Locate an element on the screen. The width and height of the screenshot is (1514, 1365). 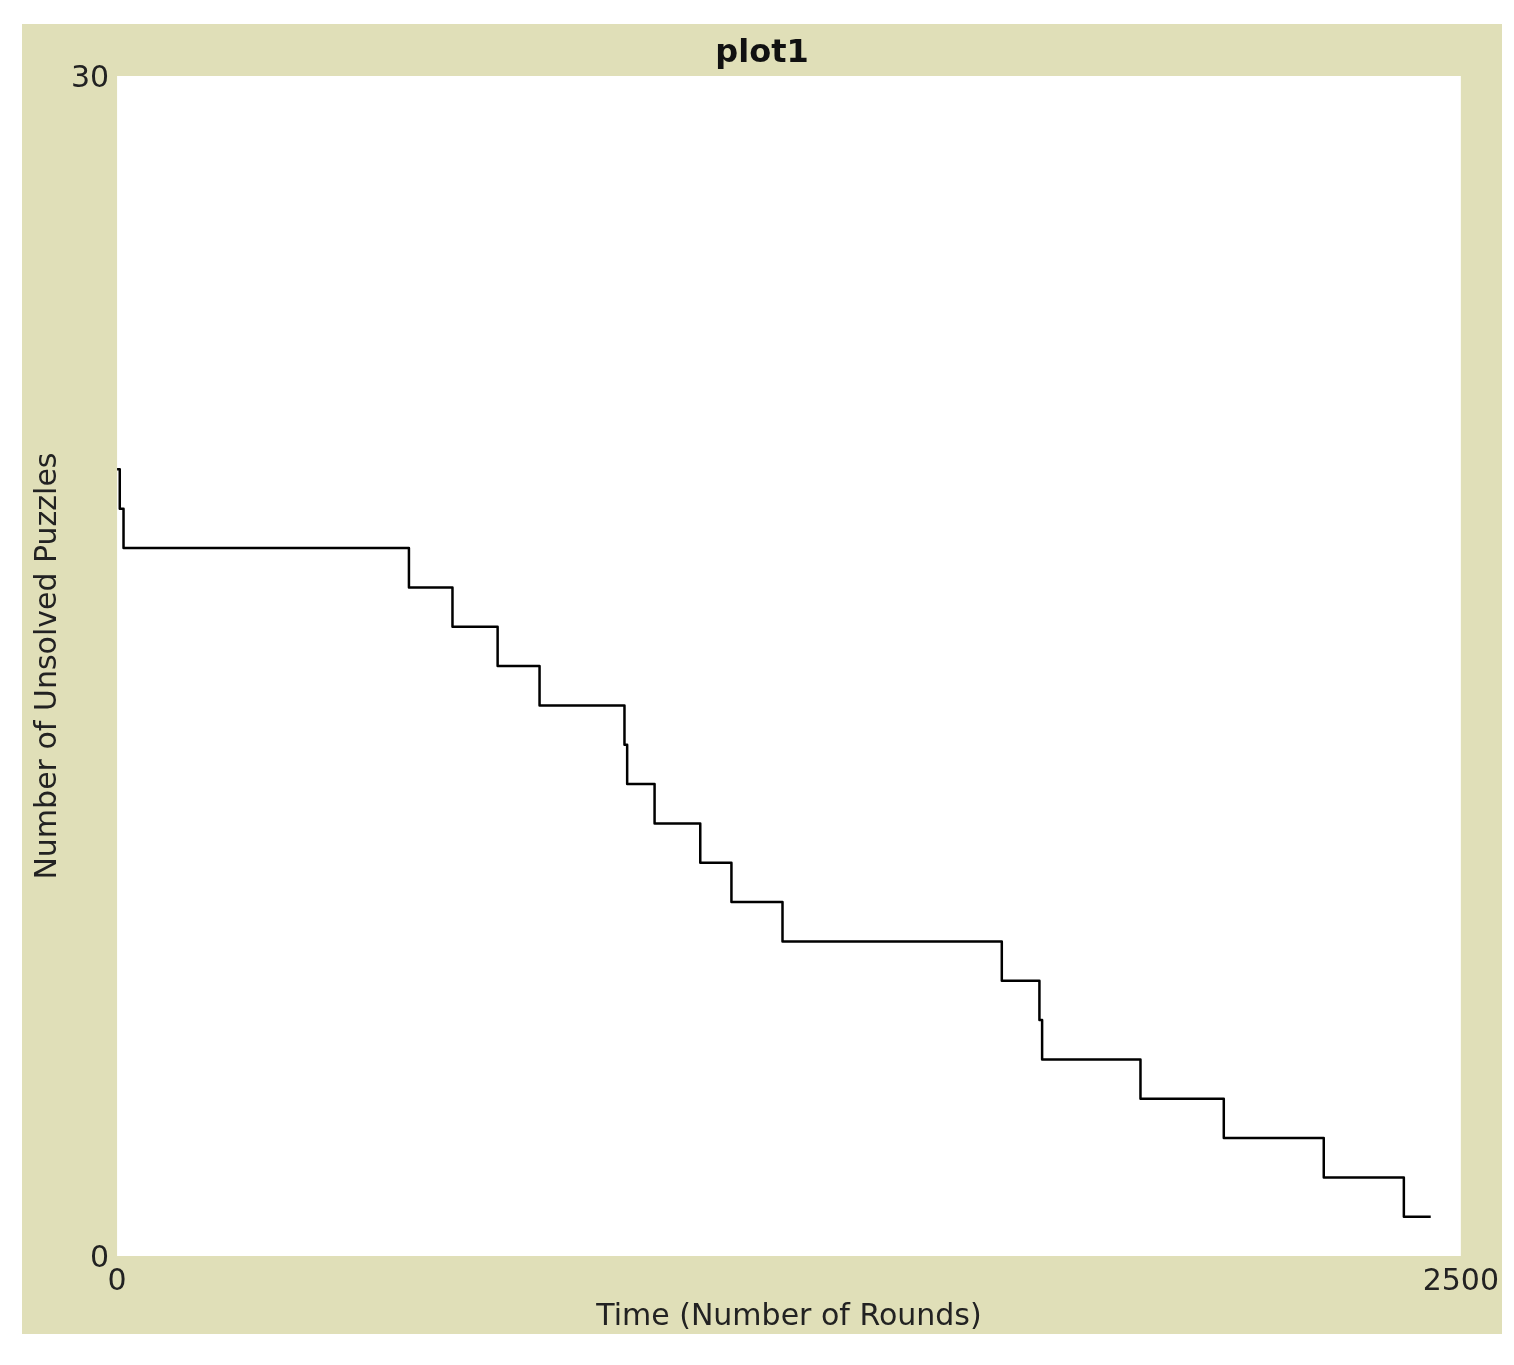
chart-title: plot1 is located at coordinates (762, 51).